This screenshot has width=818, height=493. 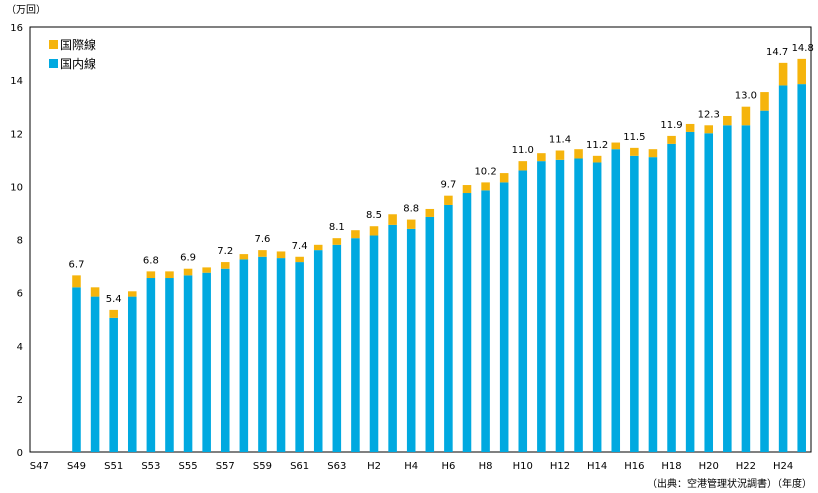 I want to click on x-tick-label: H6, so click(x=448, y=466).